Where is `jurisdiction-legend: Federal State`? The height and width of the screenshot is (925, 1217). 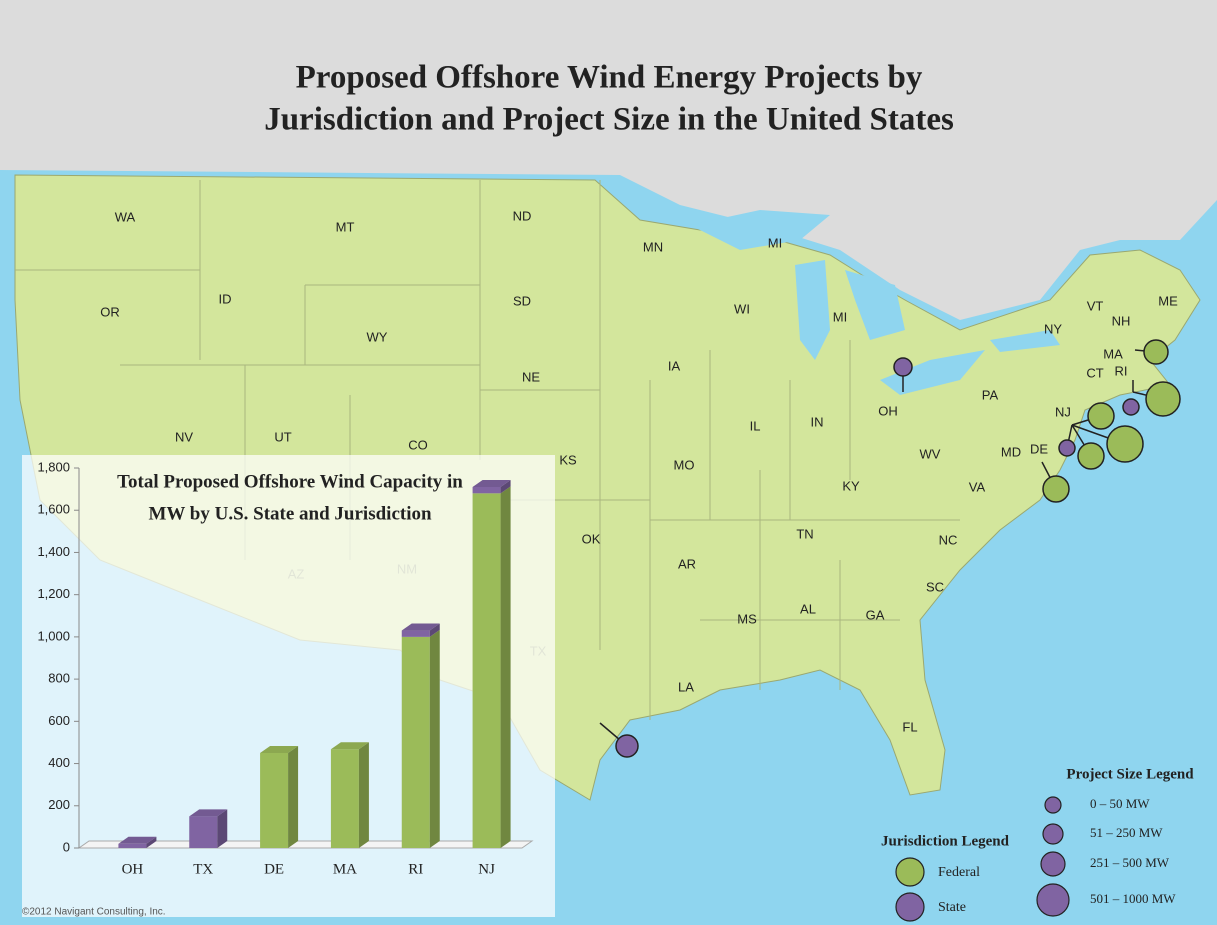
jurisdiction-legend: Federal State is located at coordinates (937, 889).